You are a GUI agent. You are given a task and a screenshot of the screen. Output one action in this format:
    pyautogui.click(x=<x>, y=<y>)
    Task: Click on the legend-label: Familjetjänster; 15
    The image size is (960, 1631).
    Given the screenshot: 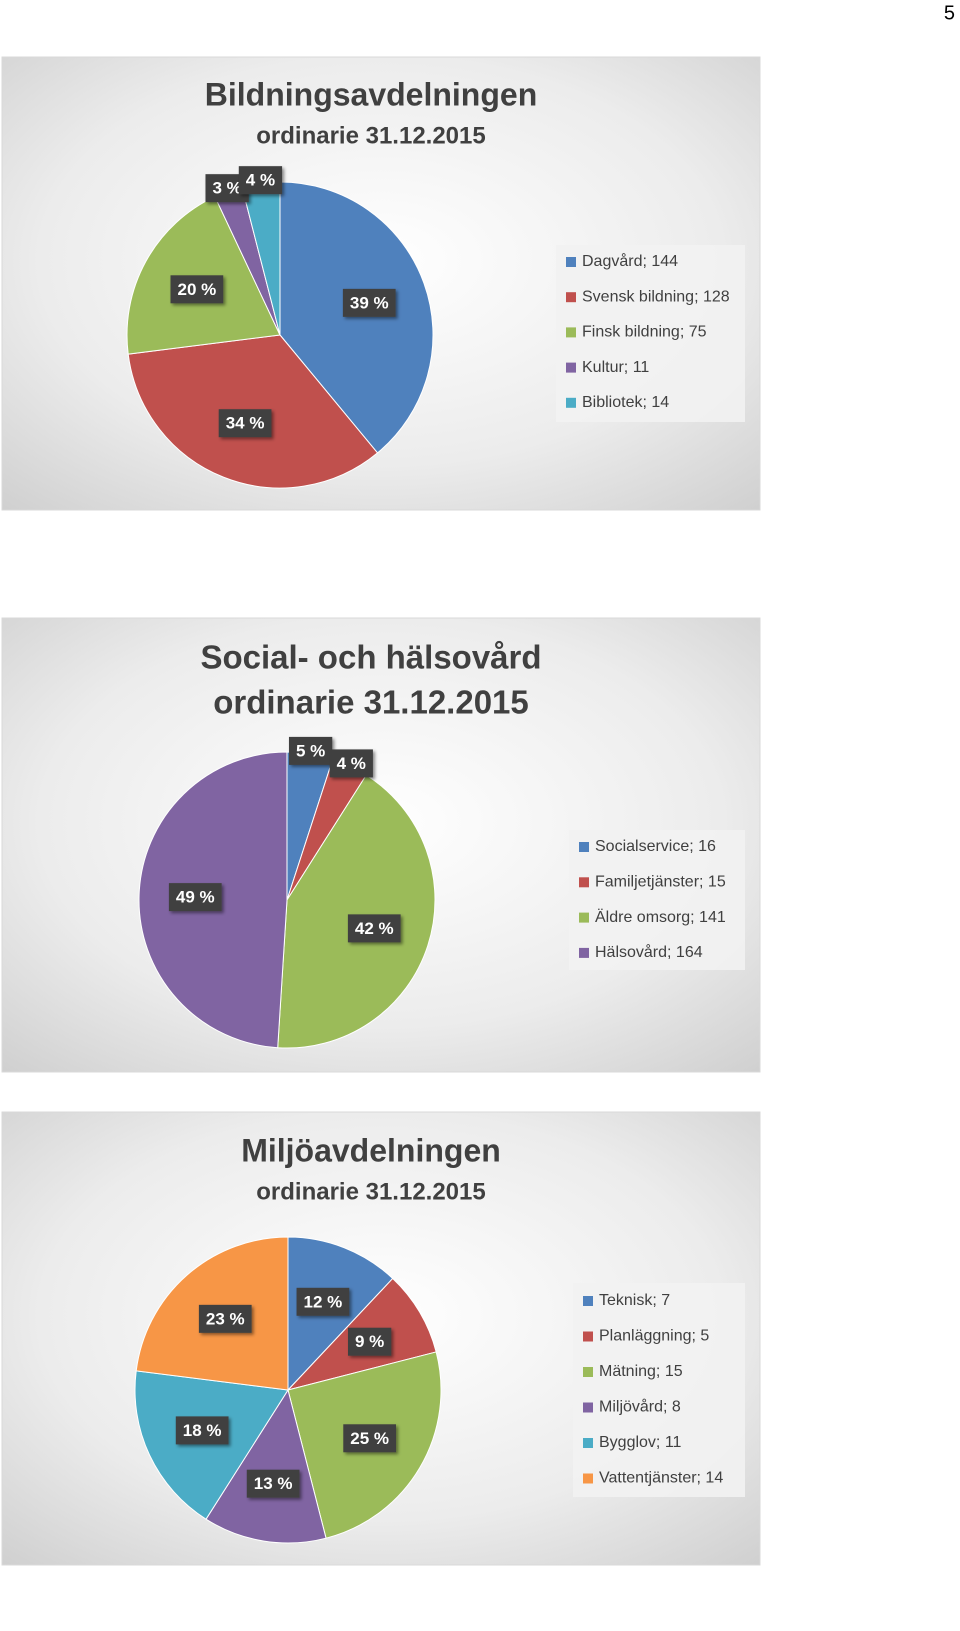 What is the action you would take?
    pyautogui.click(x=660, y=882)
    